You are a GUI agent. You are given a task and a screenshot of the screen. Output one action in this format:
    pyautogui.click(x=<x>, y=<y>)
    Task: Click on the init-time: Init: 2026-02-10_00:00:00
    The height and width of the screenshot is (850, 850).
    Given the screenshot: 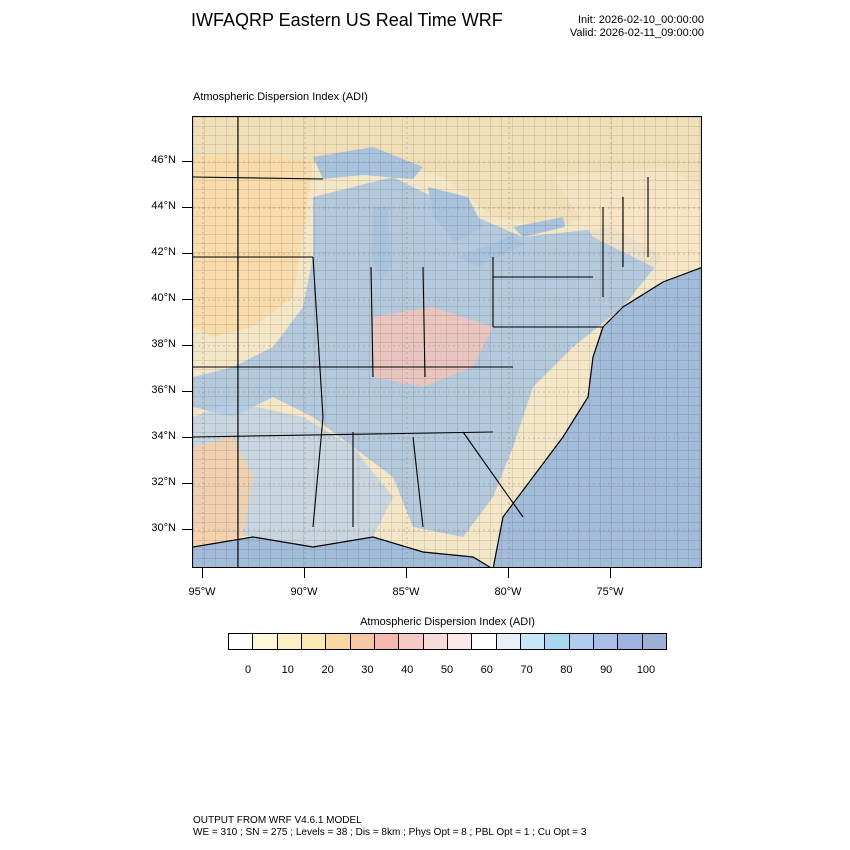 What is the action you would take?
    pyautogui.click(x=641, y=20)
    